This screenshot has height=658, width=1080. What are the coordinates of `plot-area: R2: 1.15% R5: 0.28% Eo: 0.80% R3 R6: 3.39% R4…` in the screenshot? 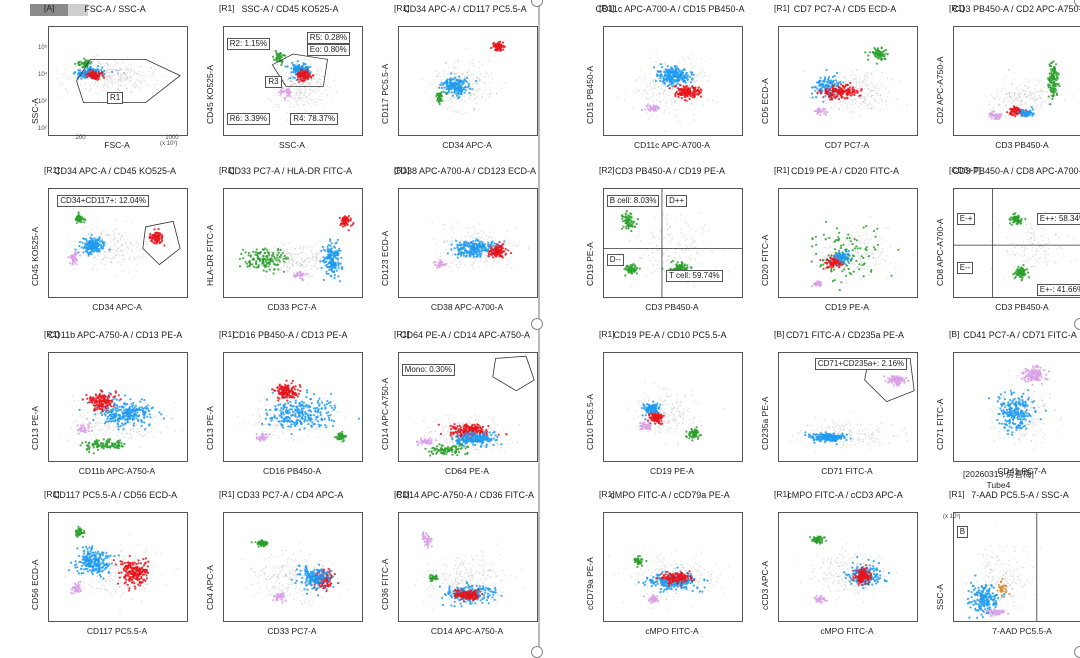 It's located at (293, 81).